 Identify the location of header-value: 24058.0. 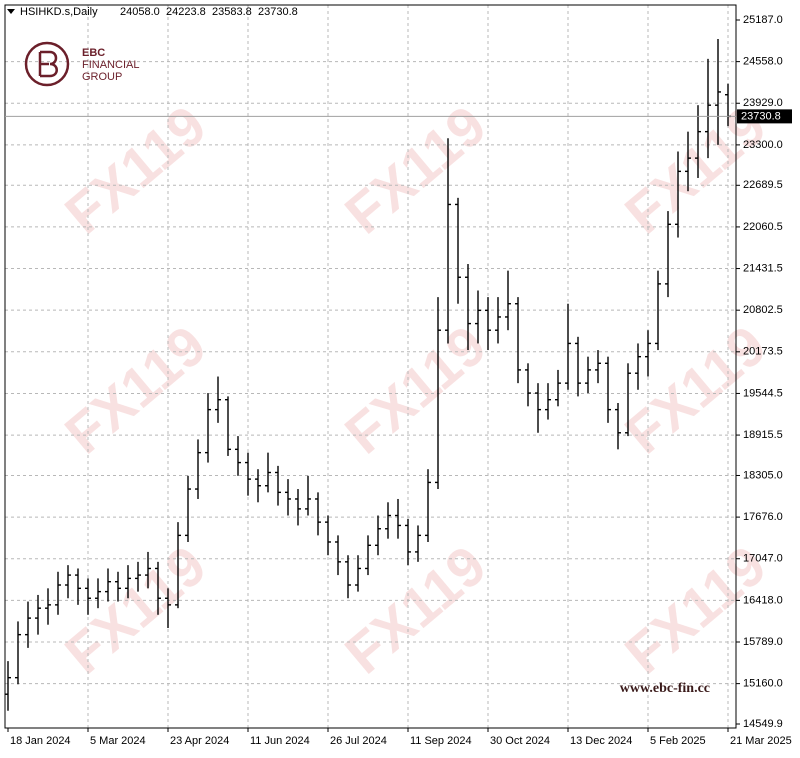
(140, 12).